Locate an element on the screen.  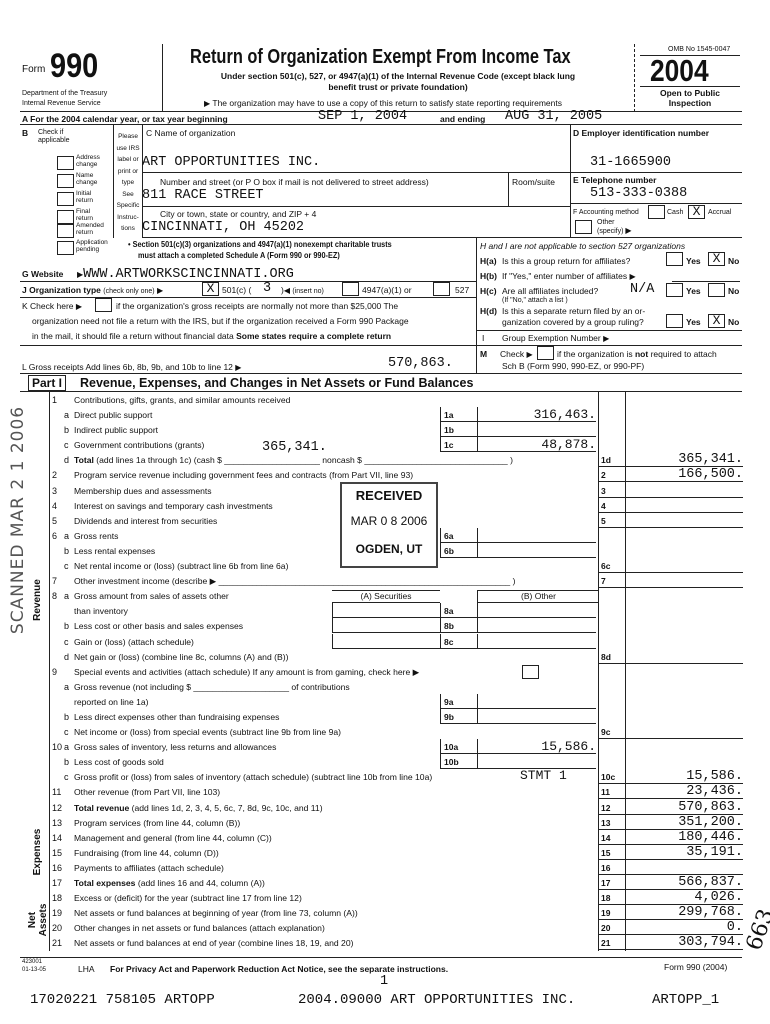
column-label: 18 is located at coordinates (611, 898).